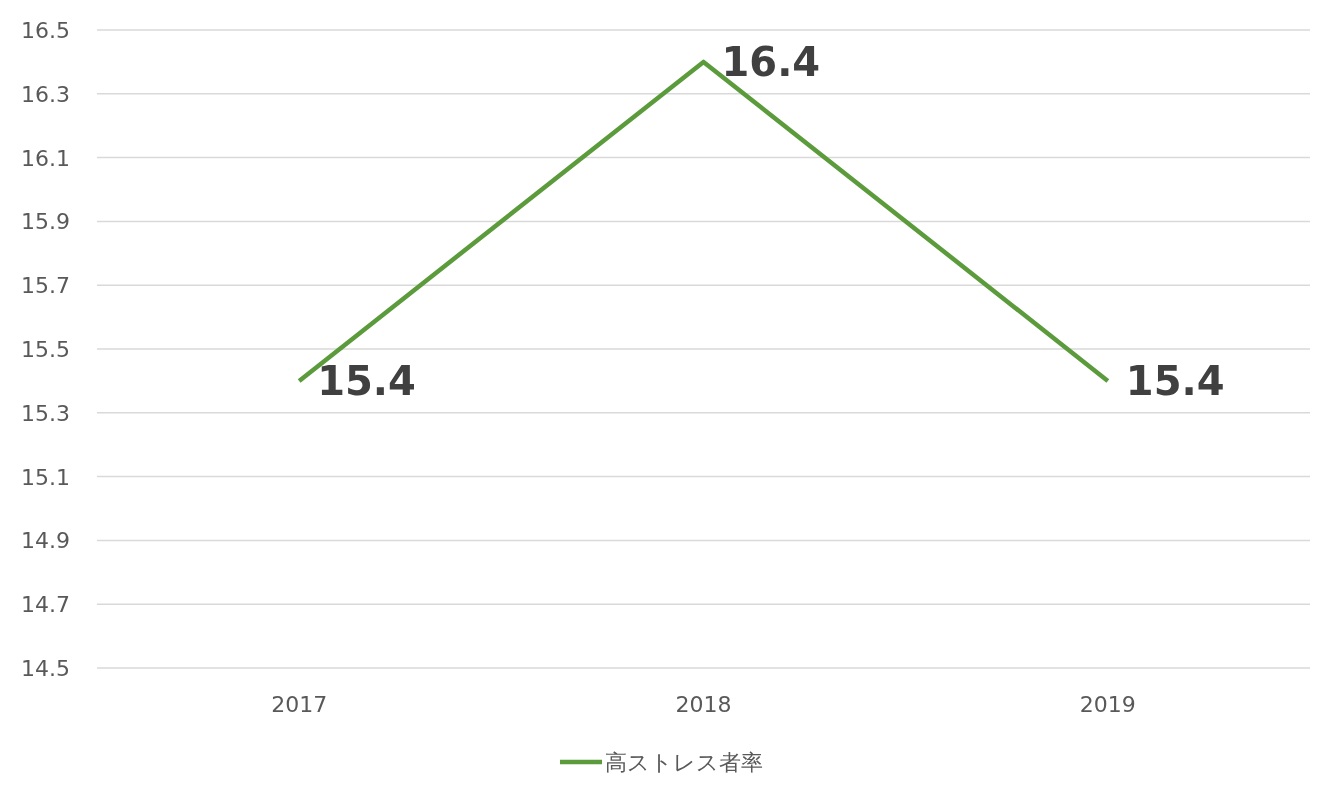  Describe the element at coordinates (703, 704) in the screenshot. I see `x-tick-label: 2018` at that location.